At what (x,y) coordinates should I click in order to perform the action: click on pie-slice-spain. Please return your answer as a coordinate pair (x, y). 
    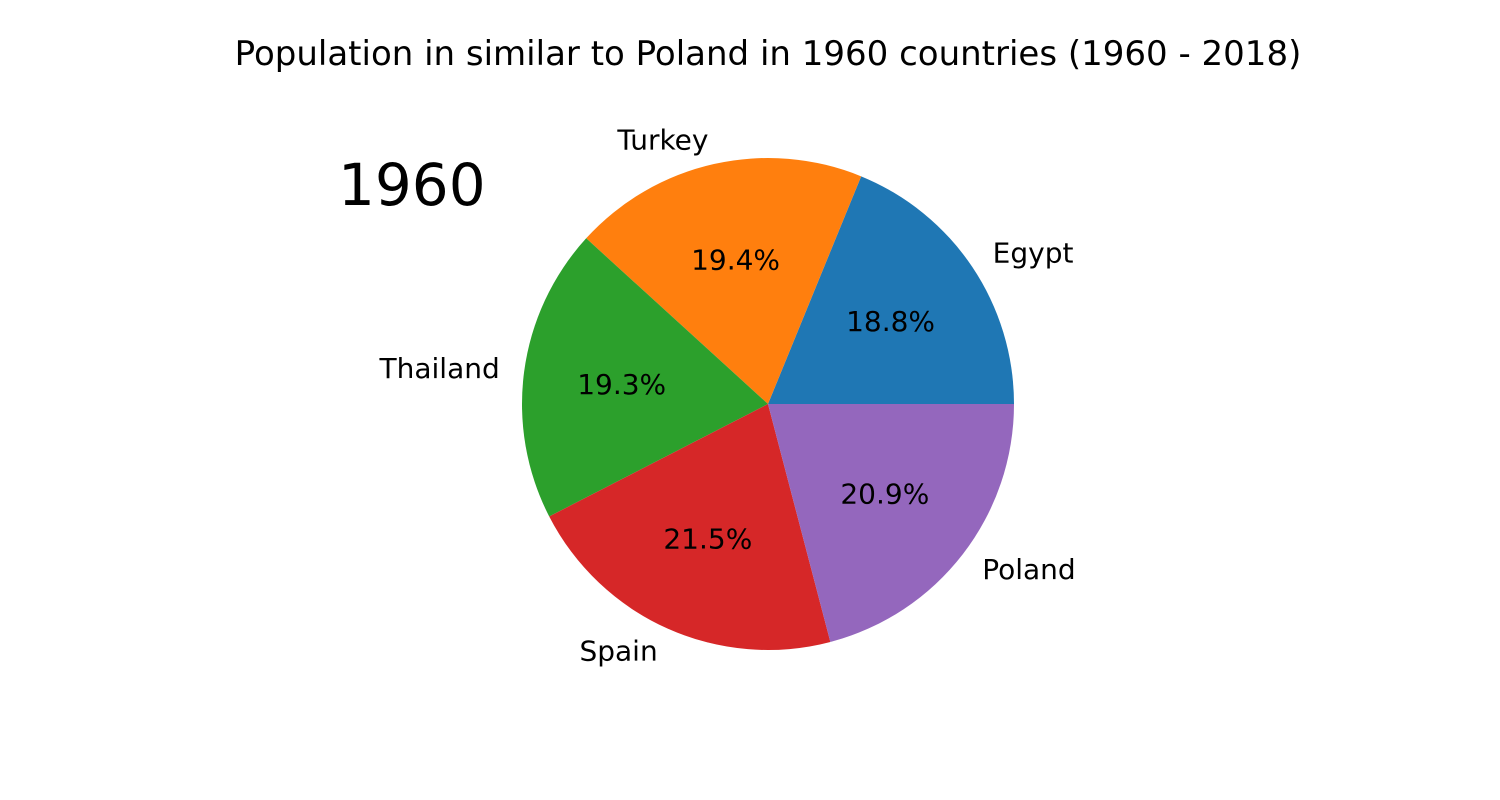
    Looking at the image, I should click on (690, 527).